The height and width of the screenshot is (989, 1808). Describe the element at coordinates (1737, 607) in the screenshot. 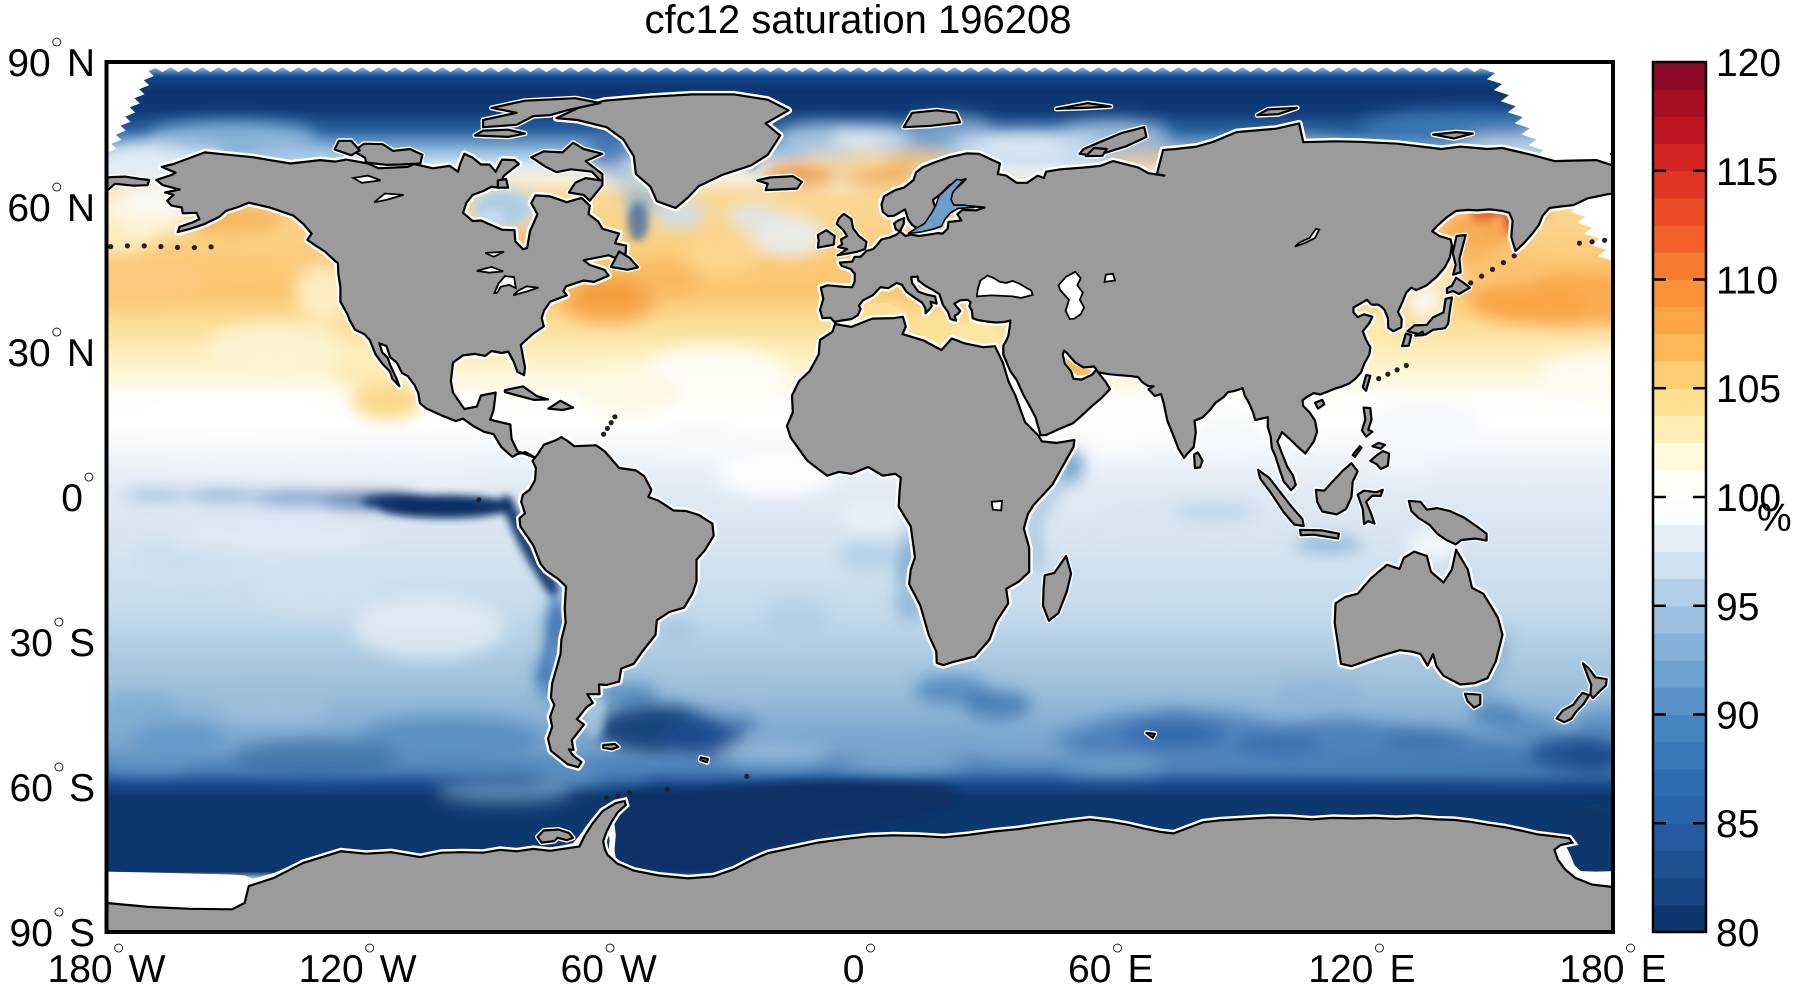

I see `svg-text: 95` at that location.